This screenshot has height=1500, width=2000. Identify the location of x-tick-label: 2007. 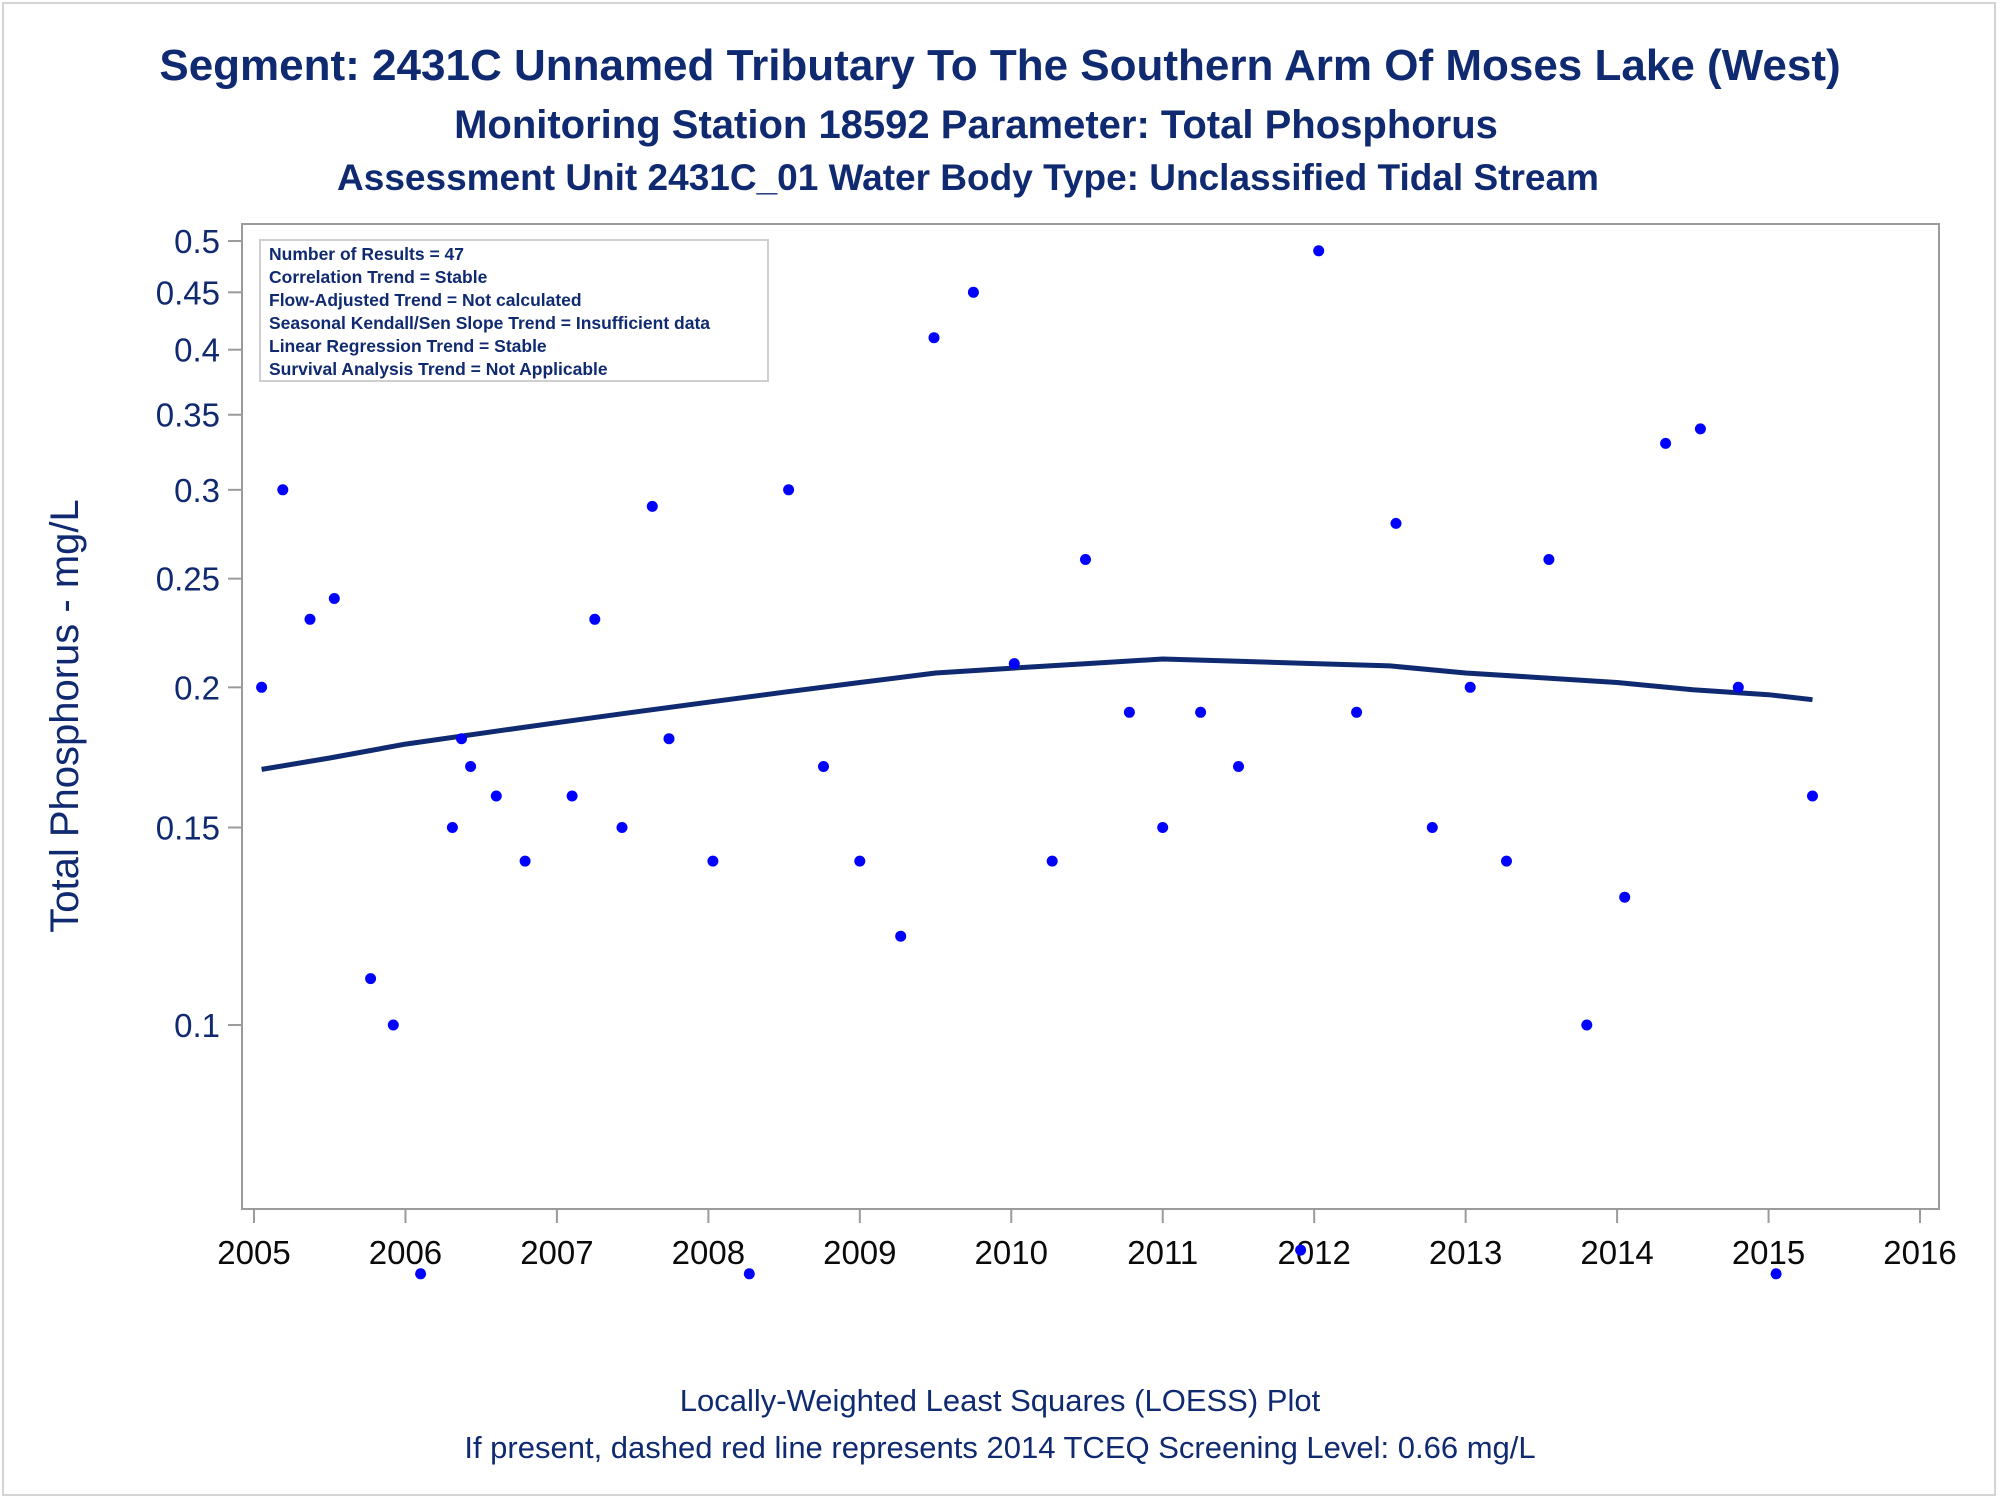
(556, 1252).